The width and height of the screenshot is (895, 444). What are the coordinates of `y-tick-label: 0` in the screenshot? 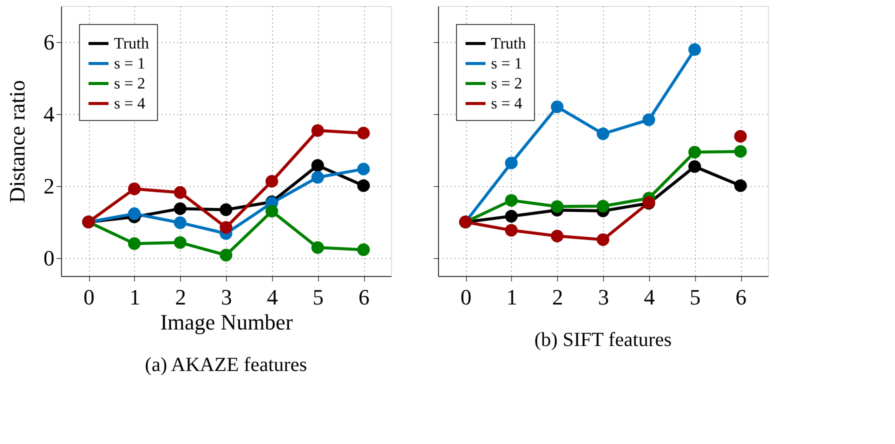 It's located at (49, 258).